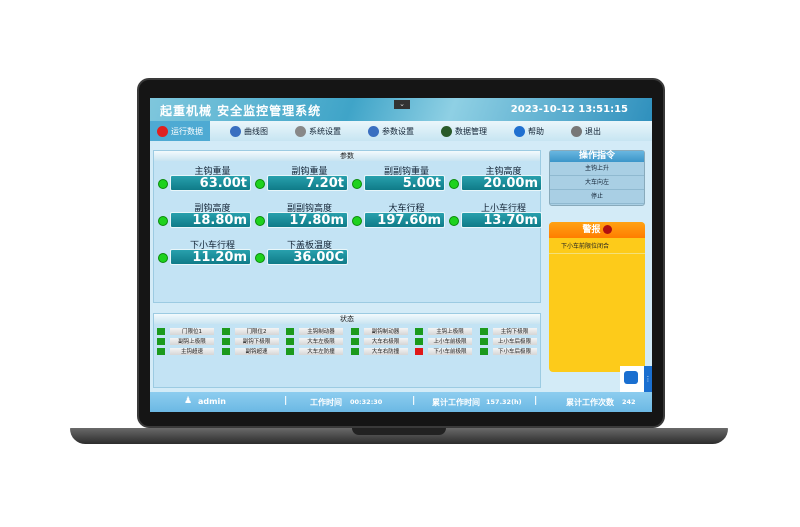 The width and height of the screenshot is (800, 527). What do you see at coordinates (456, 402) in the screenshot?
I see `total-time-label: 累计工作时间` at bounding box center [456, 402].